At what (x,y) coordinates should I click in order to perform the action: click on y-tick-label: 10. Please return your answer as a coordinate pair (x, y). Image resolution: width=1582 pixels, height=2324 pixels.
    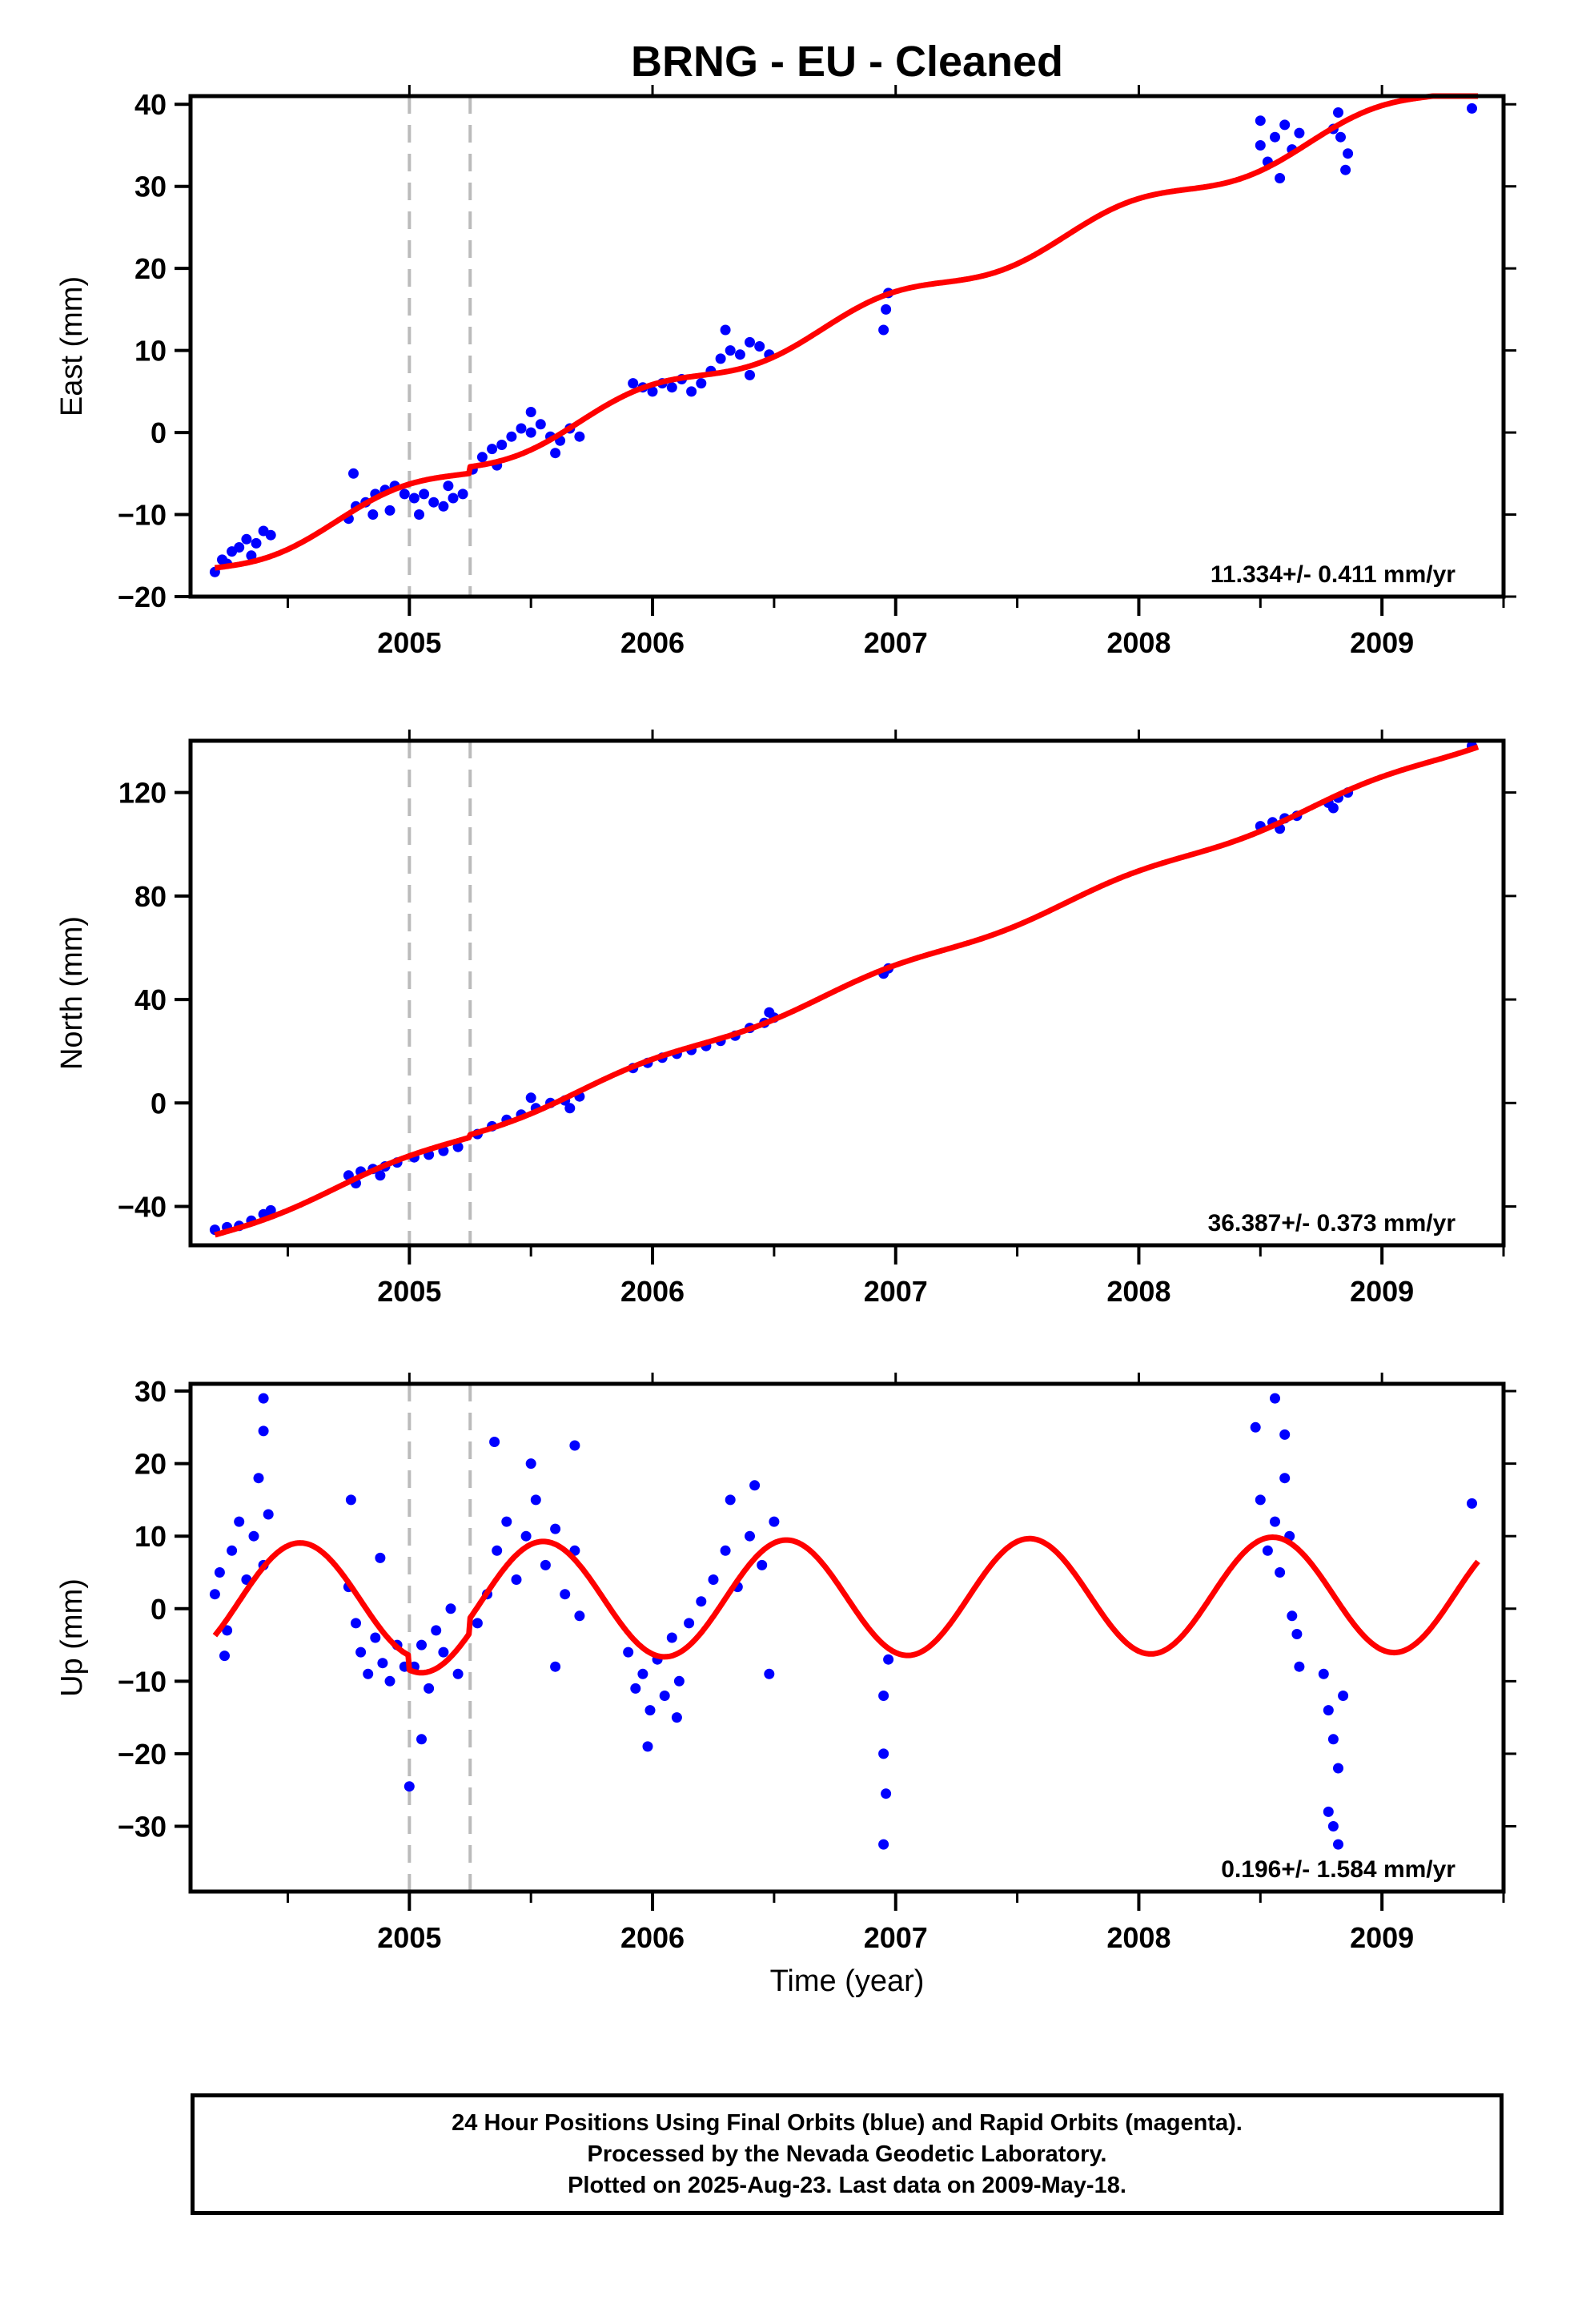
    Looking at the image, I should click on (151, 1537).